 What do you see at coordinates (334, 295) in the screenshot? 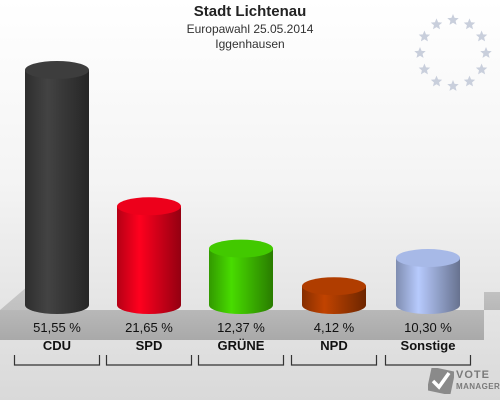
I see `bar-npd` at bounding box center [334, 295].